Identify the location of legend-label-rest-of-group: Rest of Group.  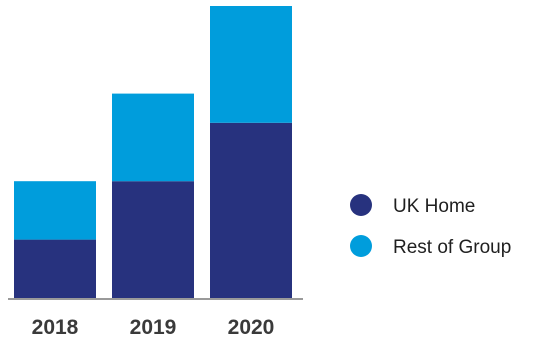
(452, 247).